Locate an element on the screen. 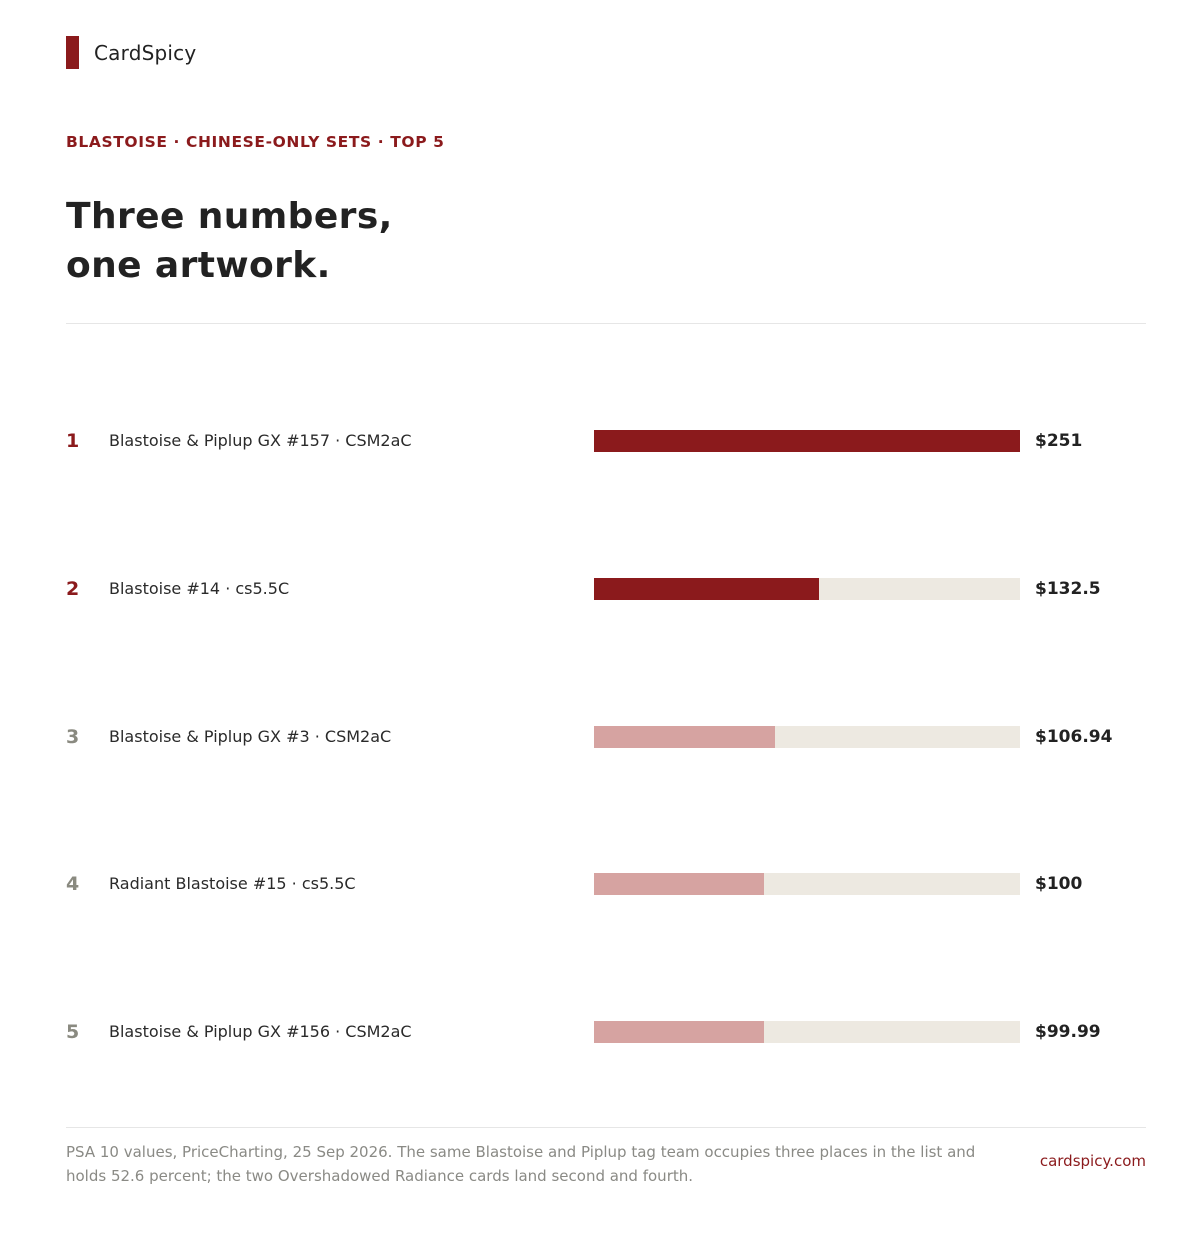 The width and height of the screenshot is (1200, 1250). bar-label: Blastoise & Piplup GX #156 · CSM2aC is located at coordinates (260, 1031).